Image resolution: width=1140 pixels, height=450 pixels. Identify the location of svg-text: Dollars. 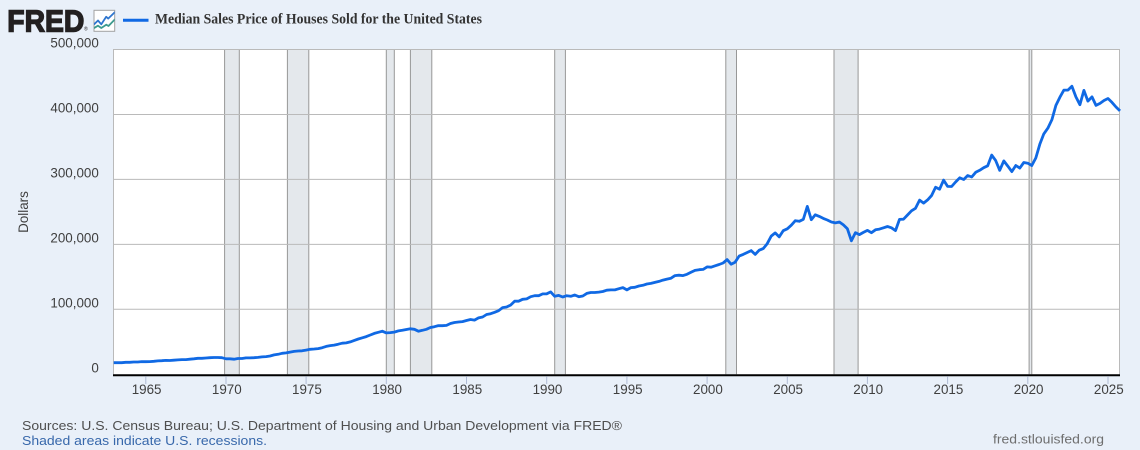
(23, 212).